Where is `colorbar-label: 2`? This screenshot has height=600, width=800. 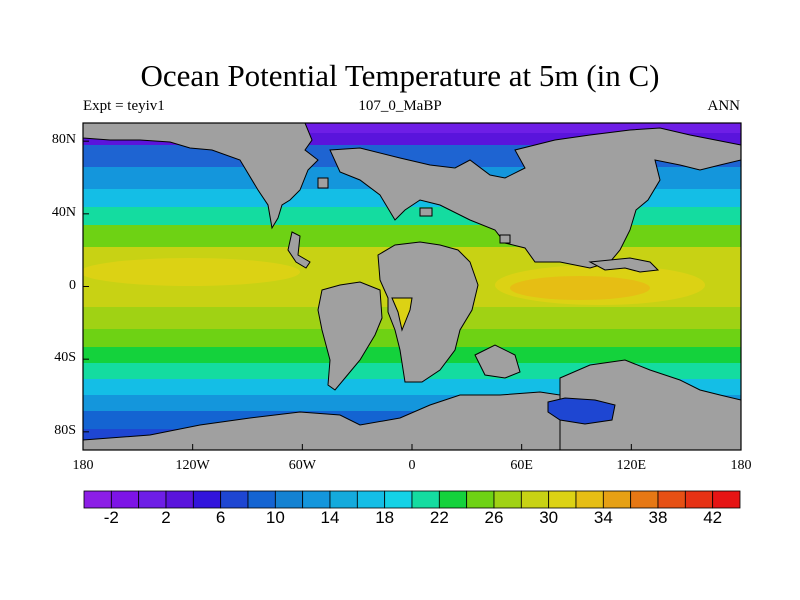
colorbar-label: 2 is located at coordinates (166, 517).